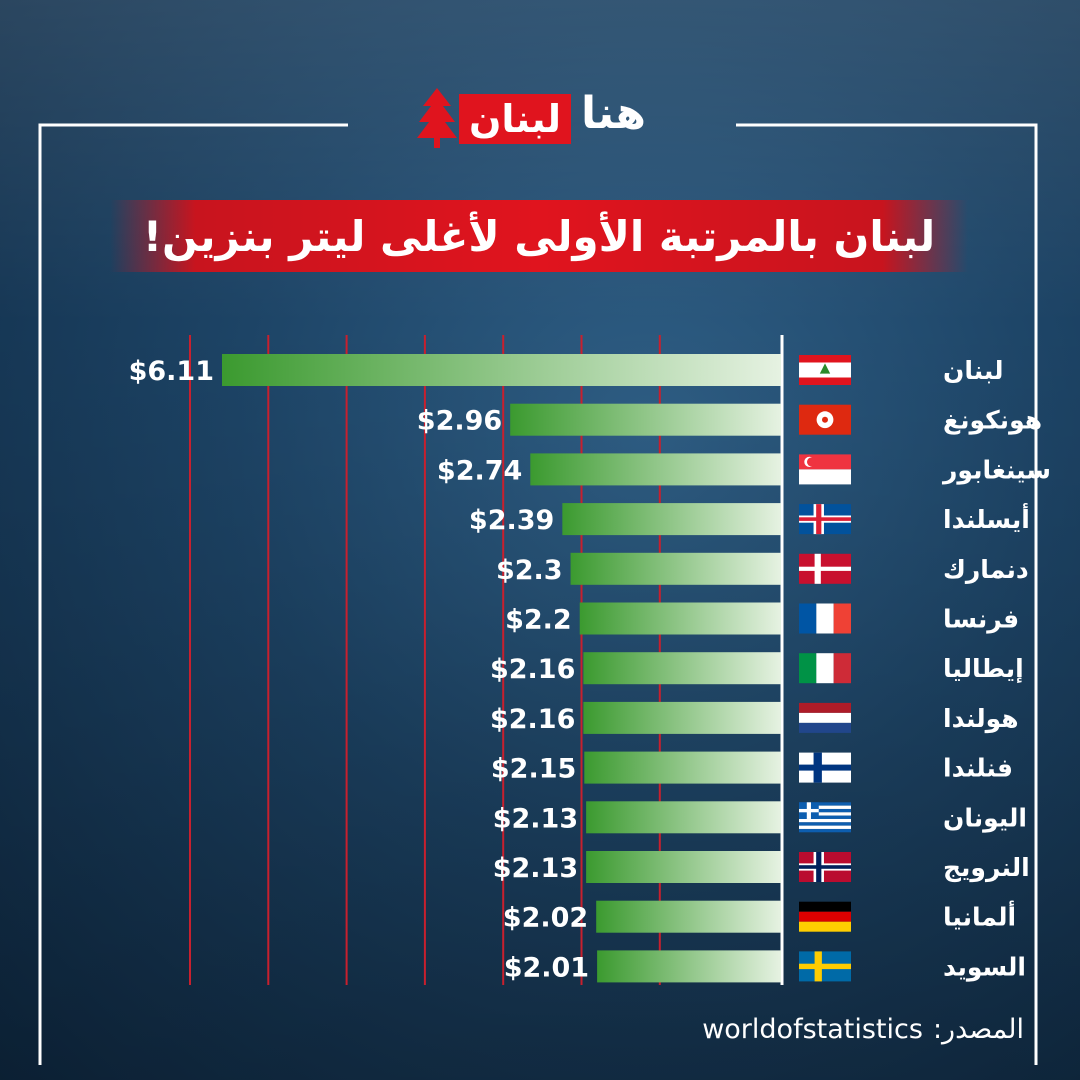  Describe the element at coordinates (825, 618) in the screenshot. I see `france-flag-icon` at that location.